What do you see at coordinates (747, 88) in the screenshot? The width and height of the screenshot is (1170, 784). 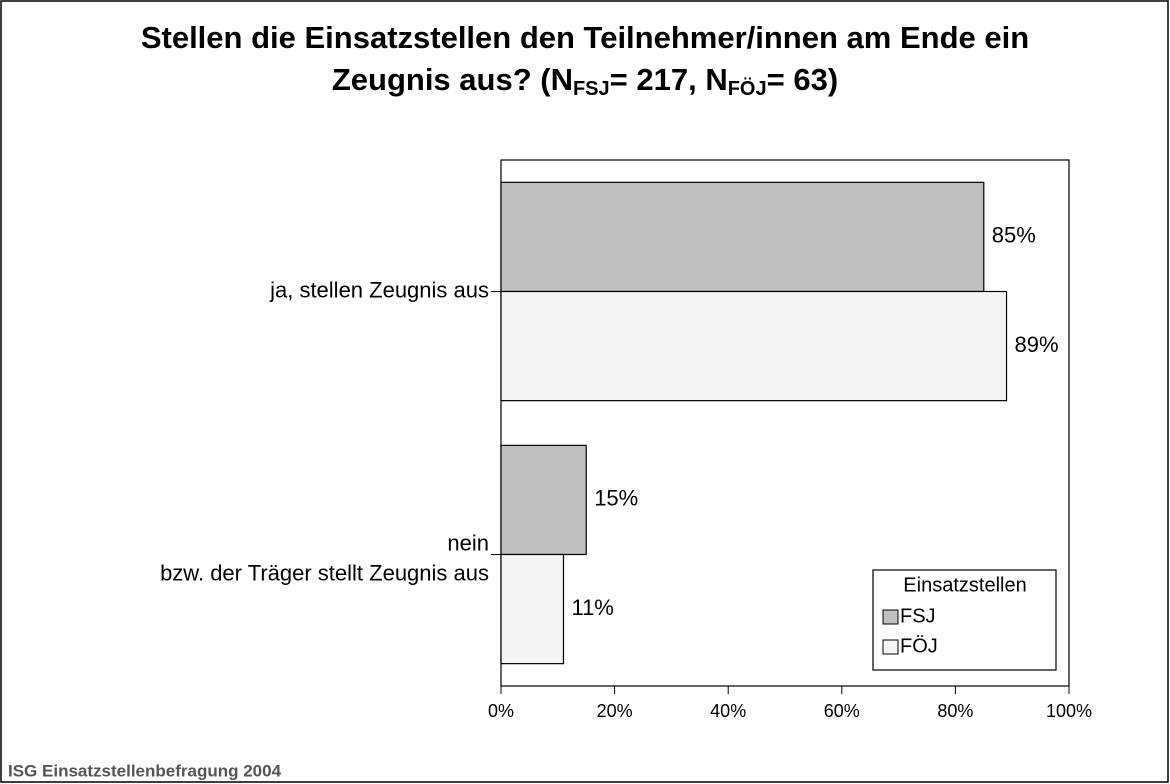 I see `title-subscript: FÖJ` at bounding box center [747, 88].